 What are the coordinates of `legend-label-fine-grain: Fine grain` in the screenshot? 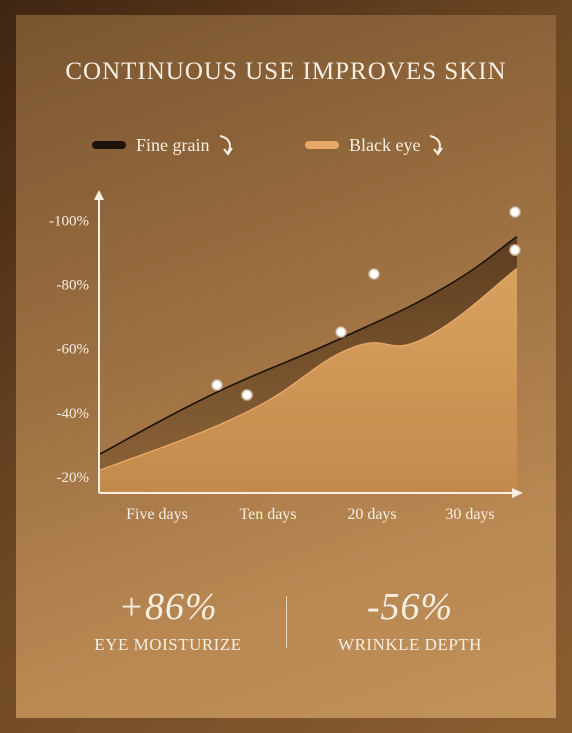 It's located at (173, 144).